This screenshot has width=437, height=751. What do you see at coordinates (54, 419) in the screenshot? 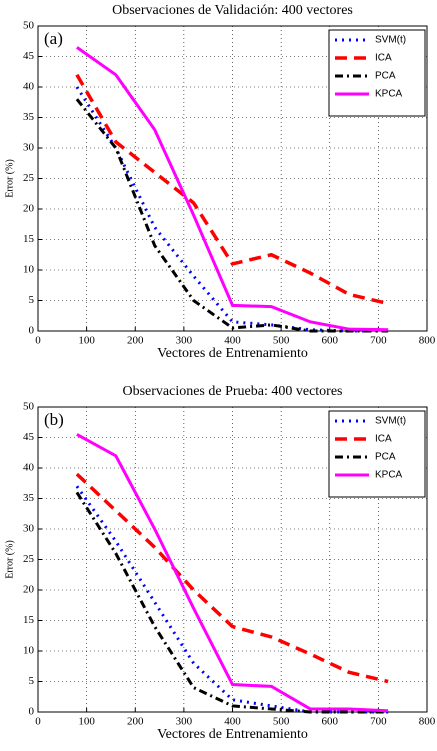
I see `annotation: (b)` at bounding box center [54, 419].